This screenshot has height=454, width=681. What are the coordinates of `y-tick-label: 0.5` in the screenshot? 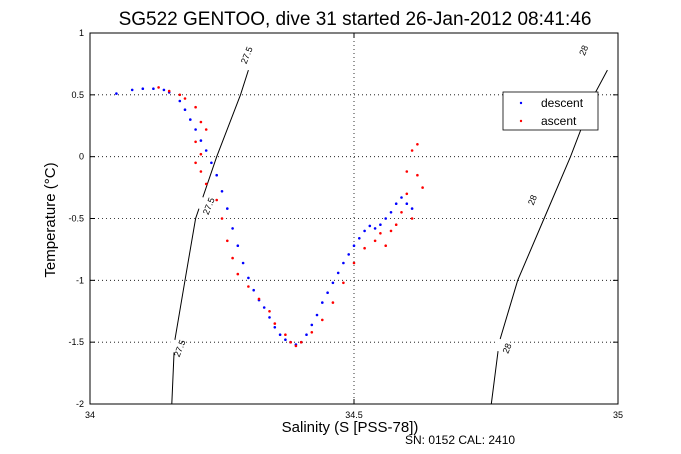 It's located at (77, 95).